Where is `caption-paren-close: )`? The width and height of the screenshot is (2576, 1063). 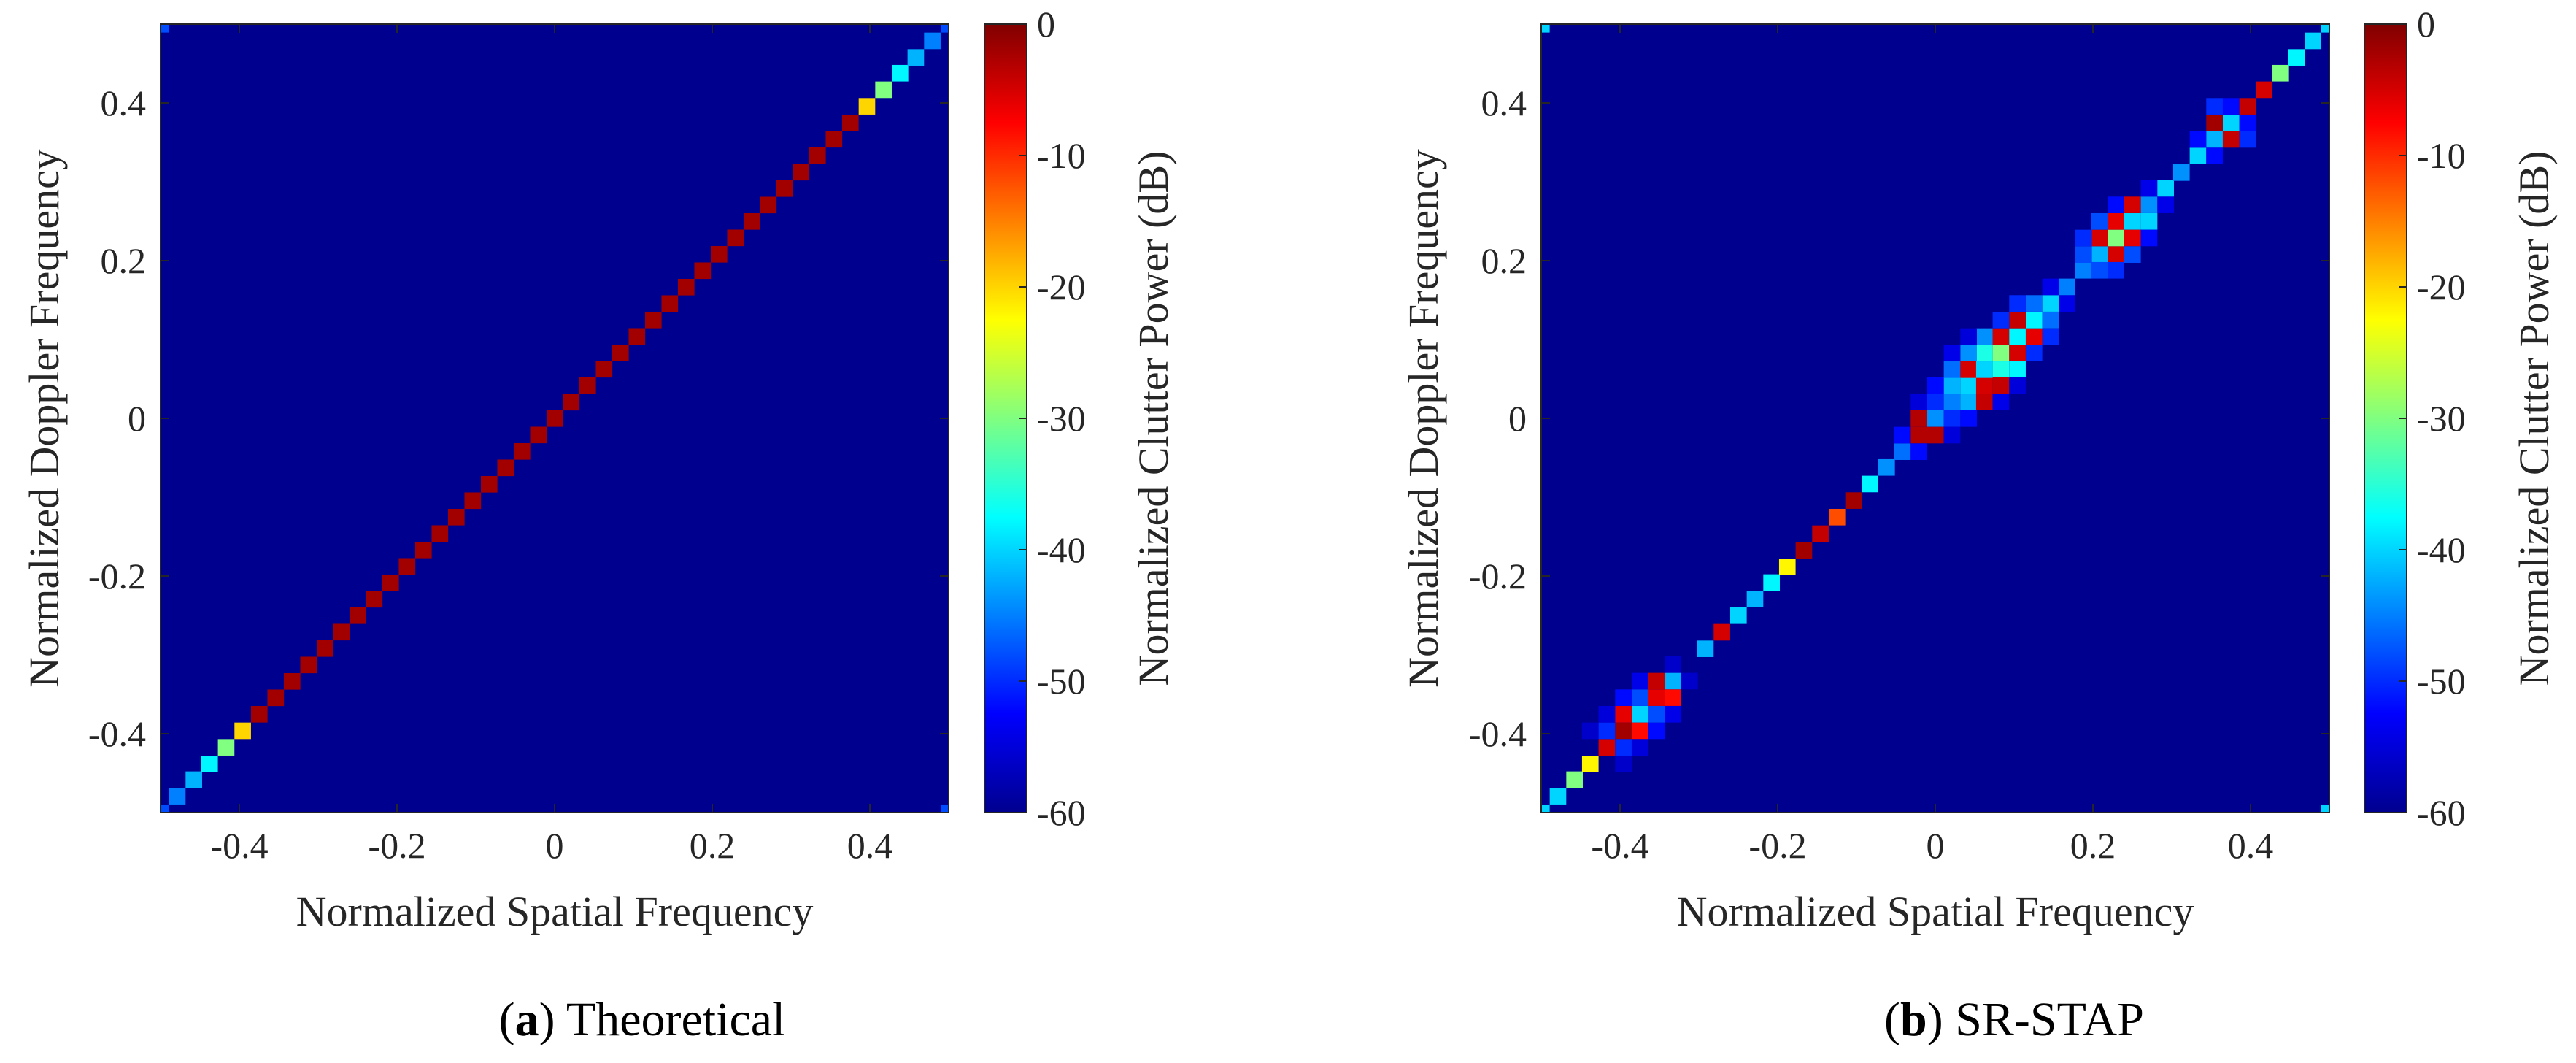 caption-paren-close: ) is located at coordinates (552, 1019).